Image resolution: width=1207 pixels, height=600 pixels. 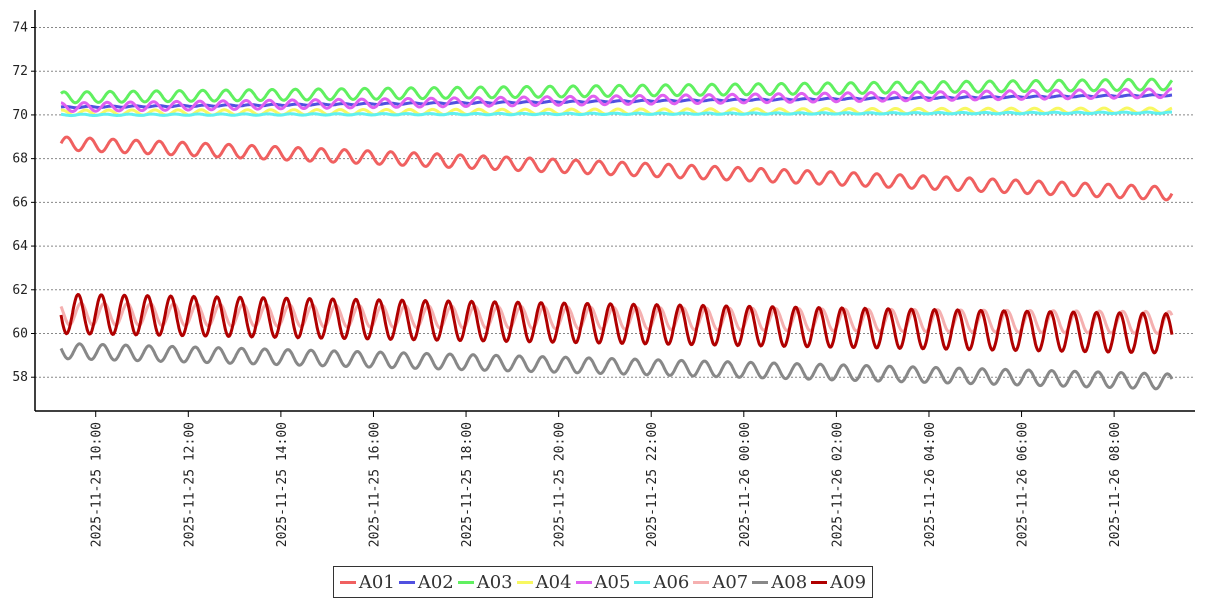 What do you see at coordinates (652, 484) in the screenshot?
I see `x-tick-label: 2025-11-25 22:00` at bounding box center [652, 484].